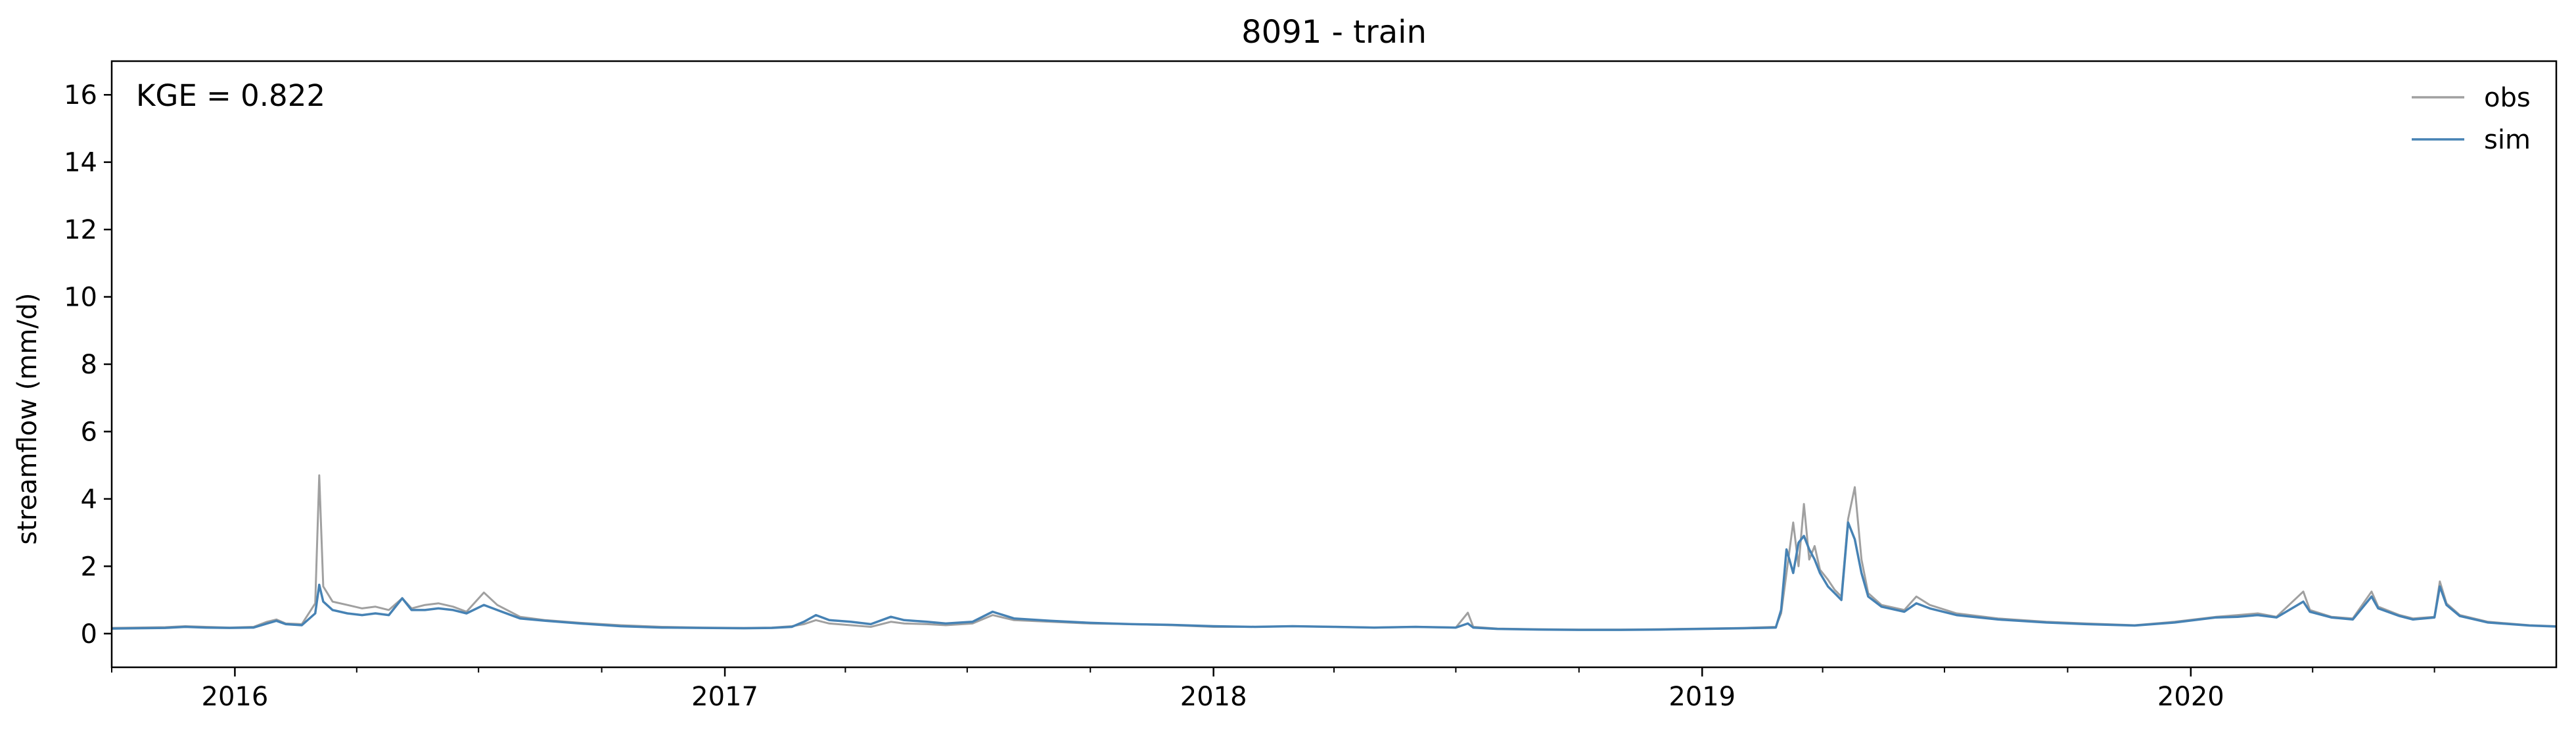 This screenshot has height=735, width=2576. Describe the element at coordinates (89, 634) in the screenshot. I see `y-tick-label: 0` at that location.